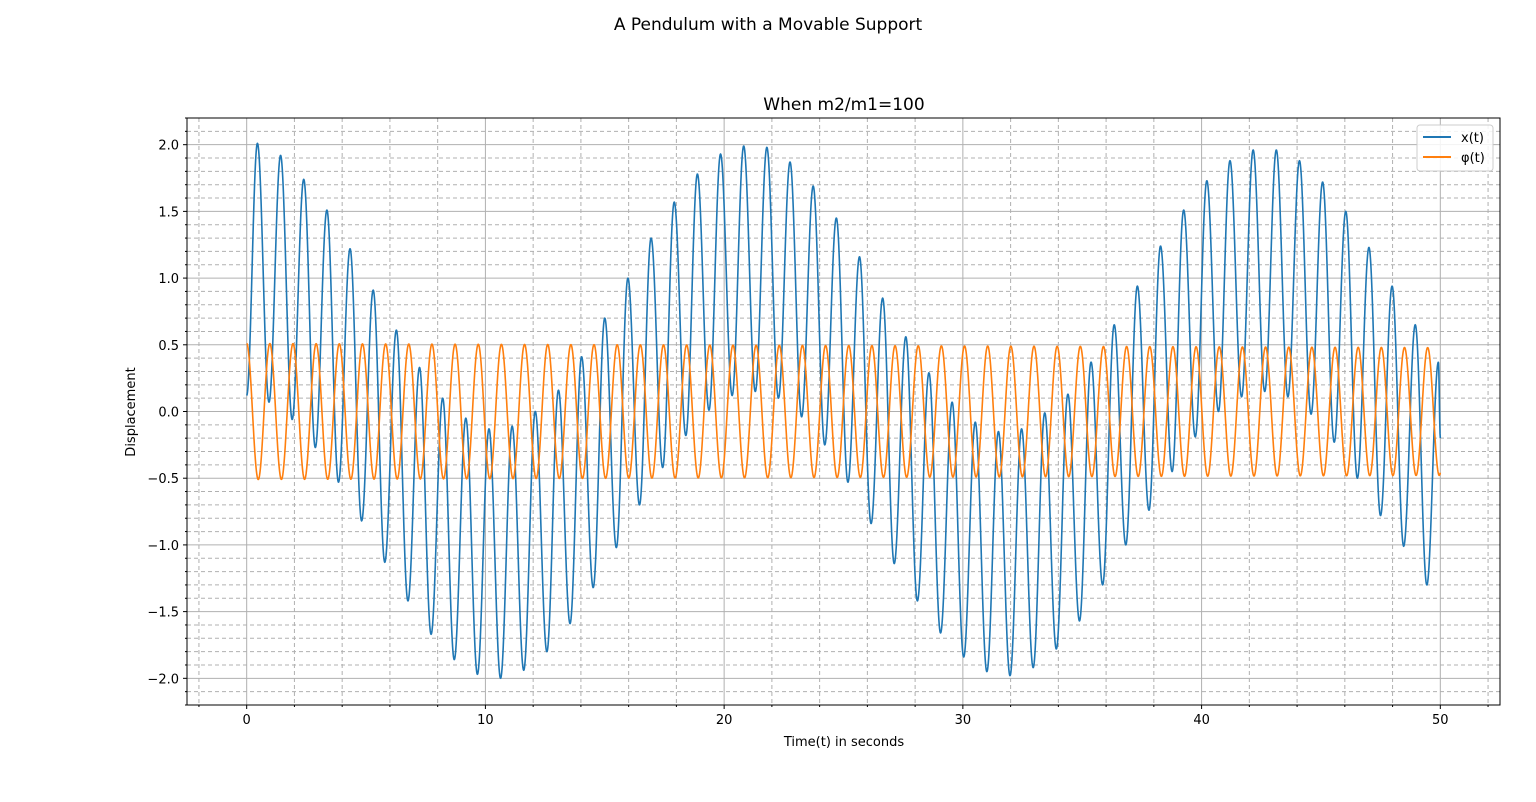 This screenshot has height=802, width=1536. I want to click on legend: x(t) φ(t), so click(1455, 148).